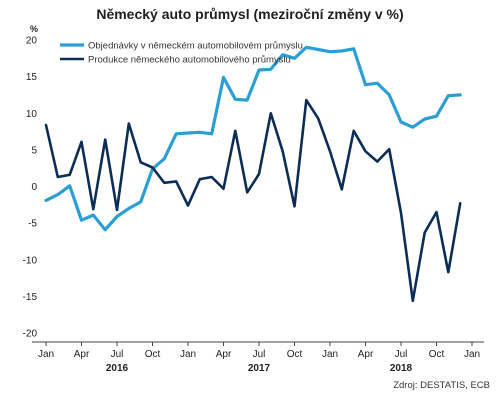 This screenshot has width=500, height=400. What do you see at coordinates (34, 150) in the screenshot?
I see `y-tick-label: 5` at bounding box center [34, 150].